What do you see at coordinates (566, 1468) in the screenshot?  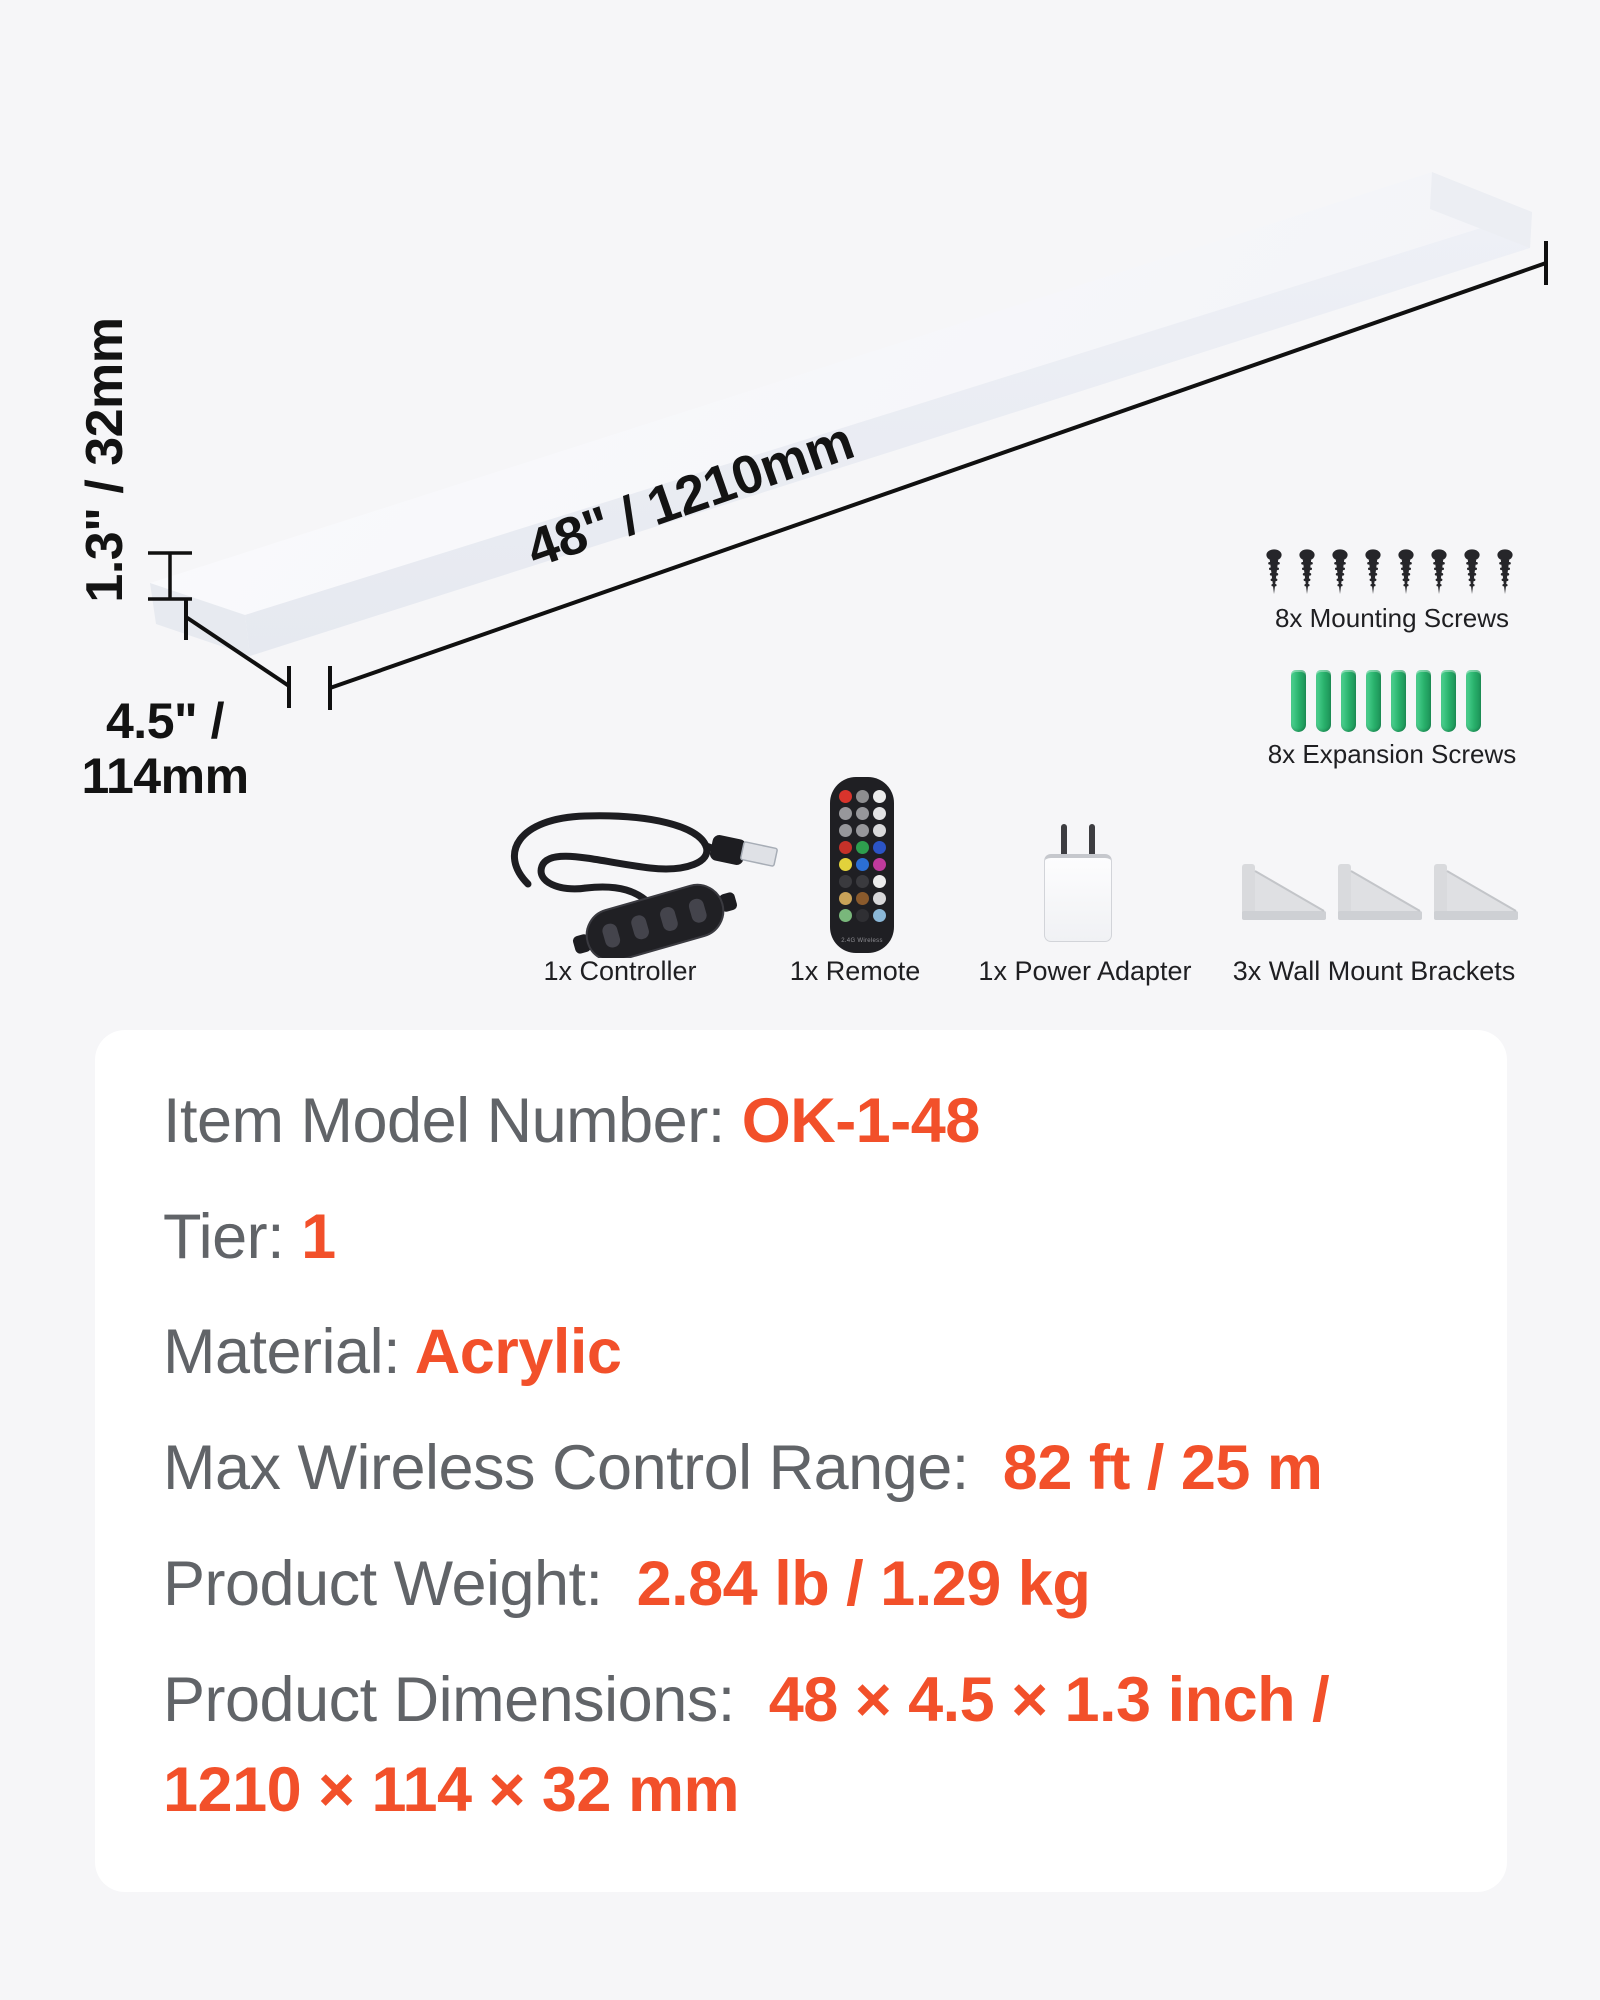 I see `spec-label: Max Wireless Control Range:` at bounding box center [566, 1468].